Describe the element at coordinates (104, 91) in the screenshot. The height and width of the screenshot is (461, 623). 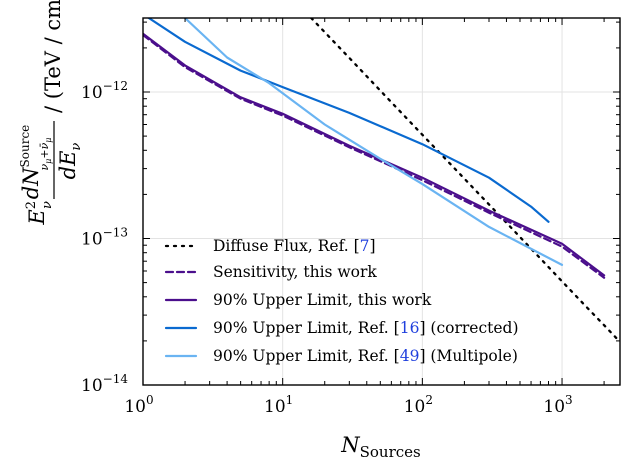
I see `y-tick-label: 10−12` at that location.